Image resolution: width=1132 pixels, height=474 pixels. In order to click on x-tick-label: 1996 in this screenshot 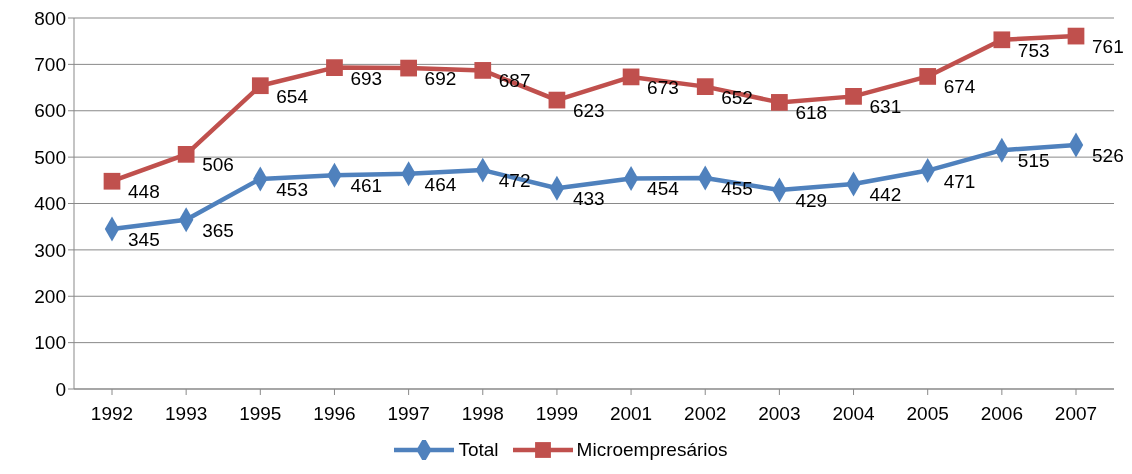, I will do `click(334, 414)`.